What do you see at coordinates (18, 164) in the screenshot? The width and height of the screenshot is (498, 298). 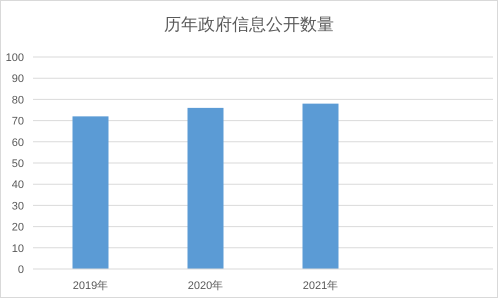 I see `y-tick-label: 50` at bounding box center [18, 164].